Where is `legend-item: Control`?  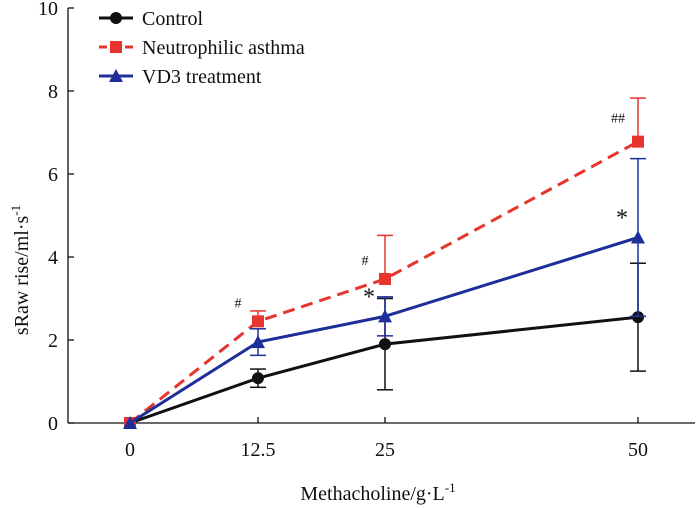
legend-item: Control is located at coordinates (151, 19).